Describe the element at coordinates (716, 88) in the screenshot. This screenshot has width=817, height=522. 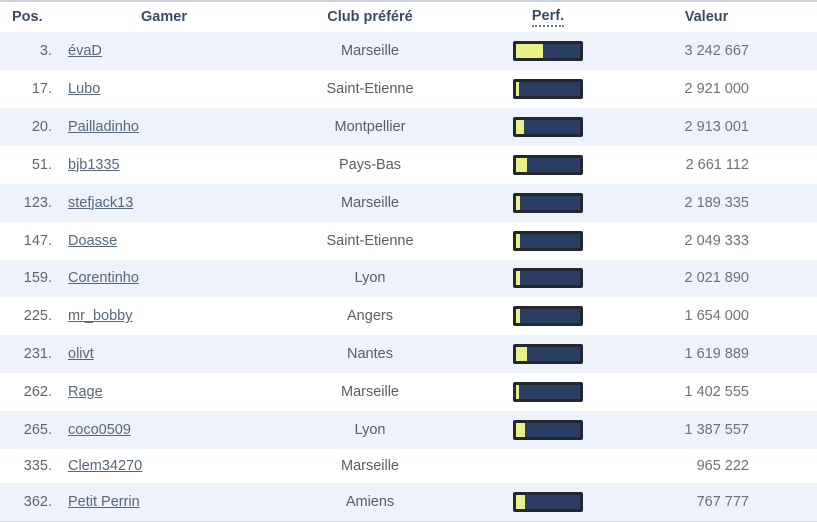
I see `valeur-cell: 2 921 000` at that location.